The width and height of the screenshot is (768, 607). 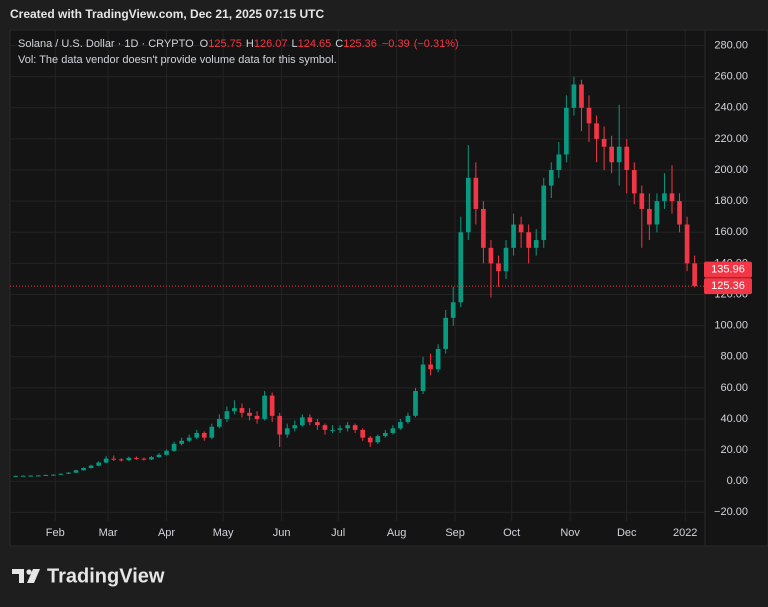 I want to click on quote-key: H, so click(x=250, y=44).